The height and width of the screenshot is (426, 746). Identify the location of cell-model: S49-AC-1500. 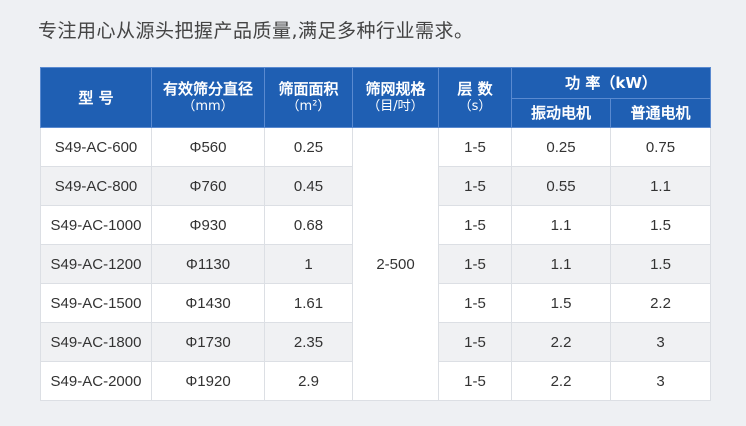
(96, 303).